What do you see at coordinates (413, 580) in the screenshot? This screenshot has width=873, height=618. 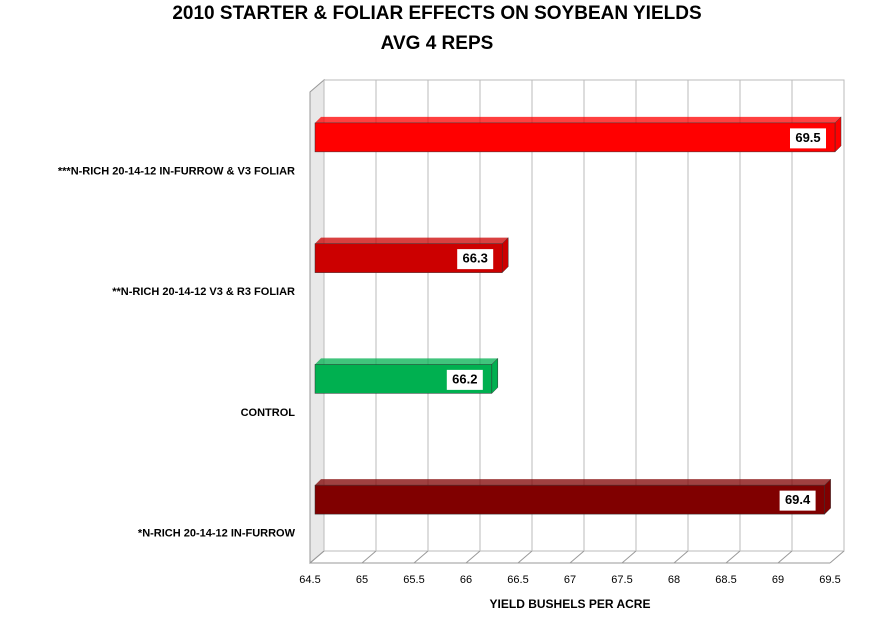 I see `x-tick-label: 65.5` at bounding box center [413, 580].